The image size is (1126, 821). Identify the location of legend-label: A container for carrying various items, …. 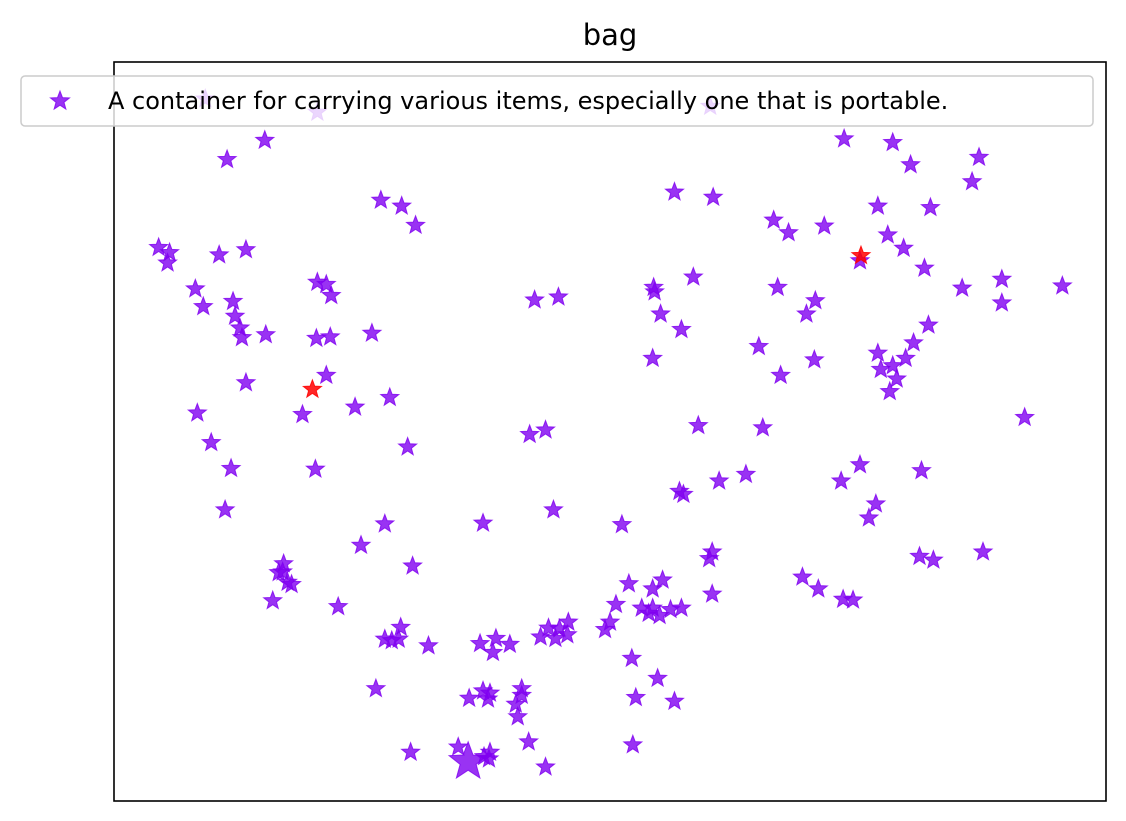
(528, 101).